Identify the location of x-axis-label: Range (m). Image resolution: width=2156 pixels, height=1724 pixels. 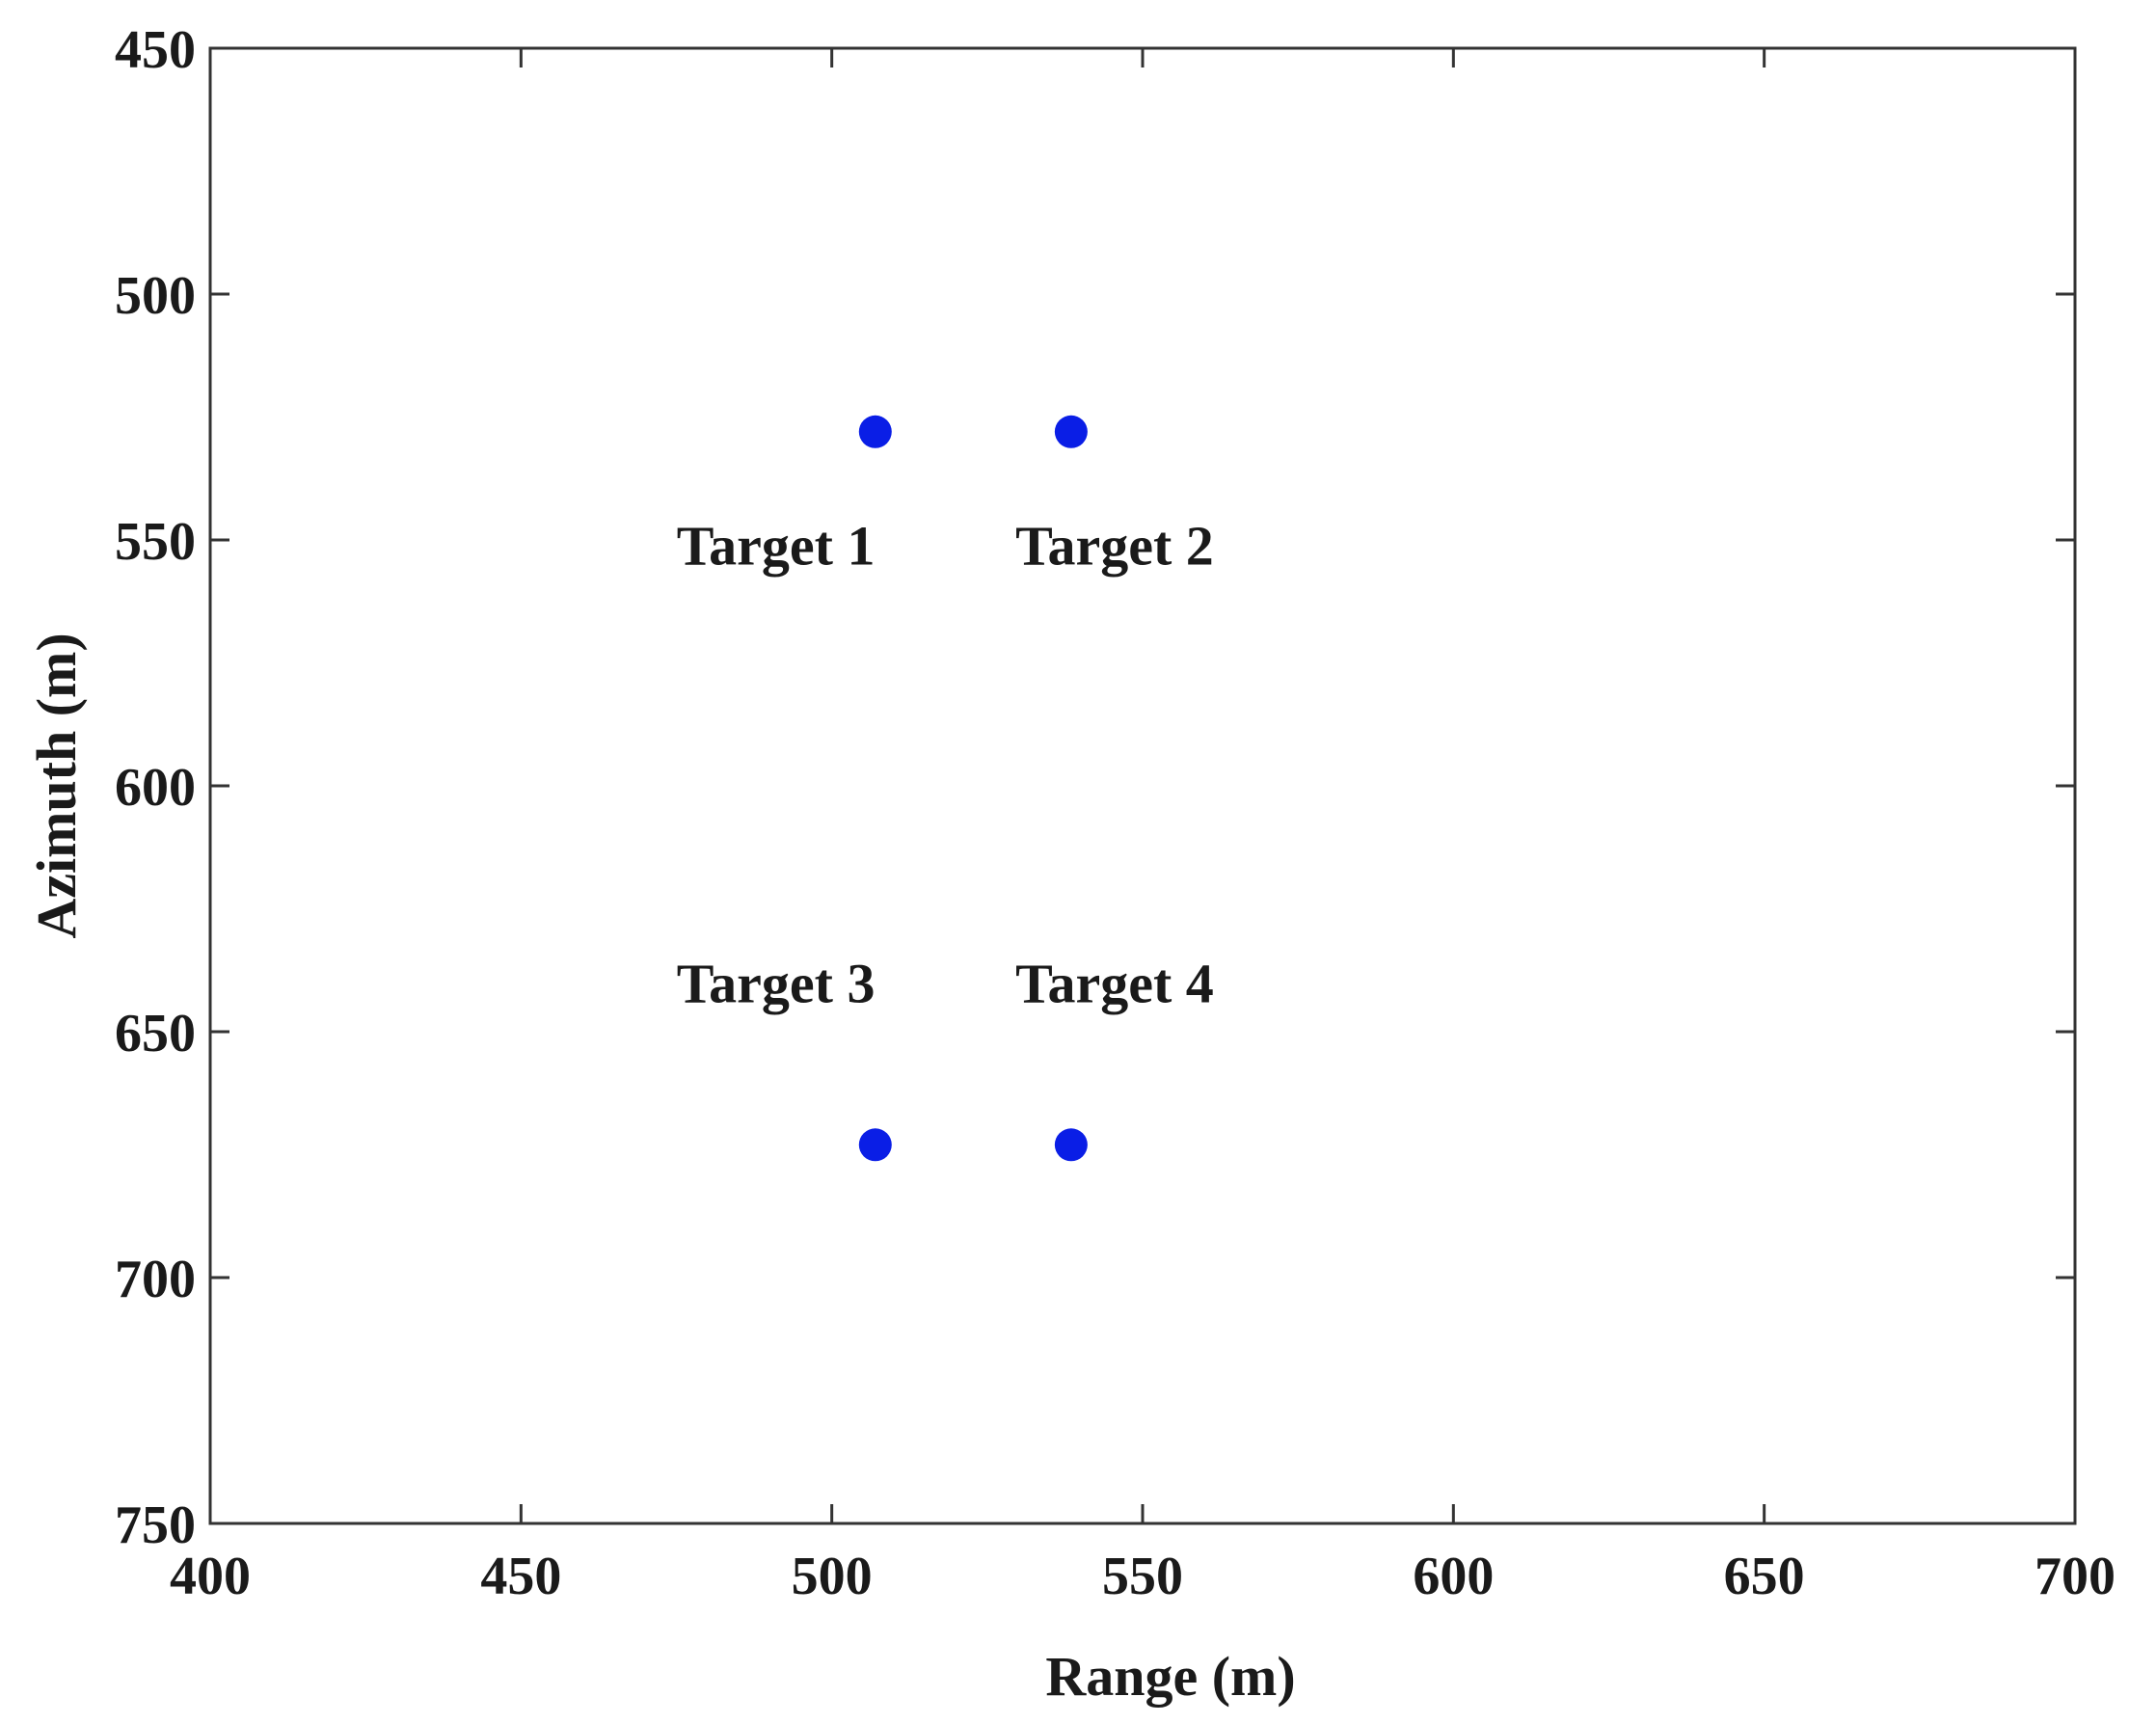
(1170, 1676).